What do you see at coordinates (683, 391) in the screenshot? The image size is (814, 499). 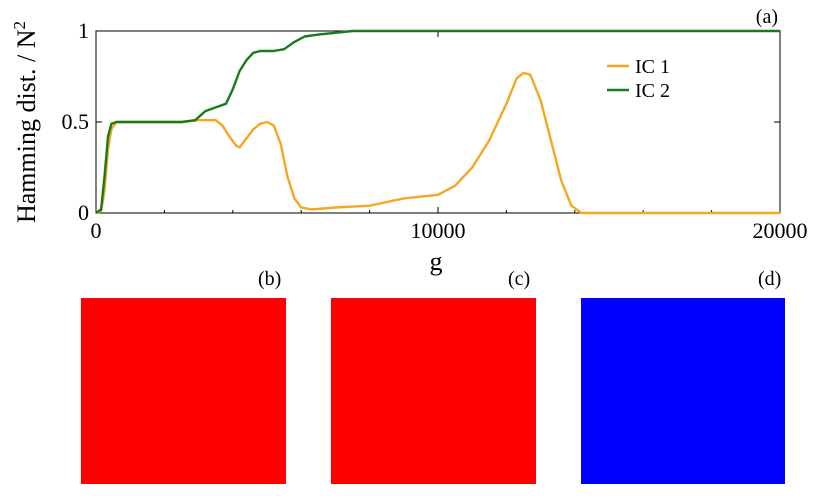 I see `square-d` at bounding box center [683, 391].